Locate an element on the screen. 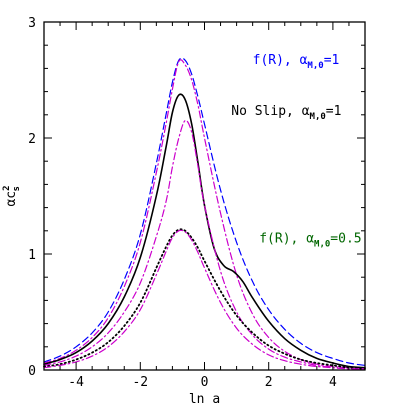  y-axis-label-sup: 2 is located at coordinates (7, 187).